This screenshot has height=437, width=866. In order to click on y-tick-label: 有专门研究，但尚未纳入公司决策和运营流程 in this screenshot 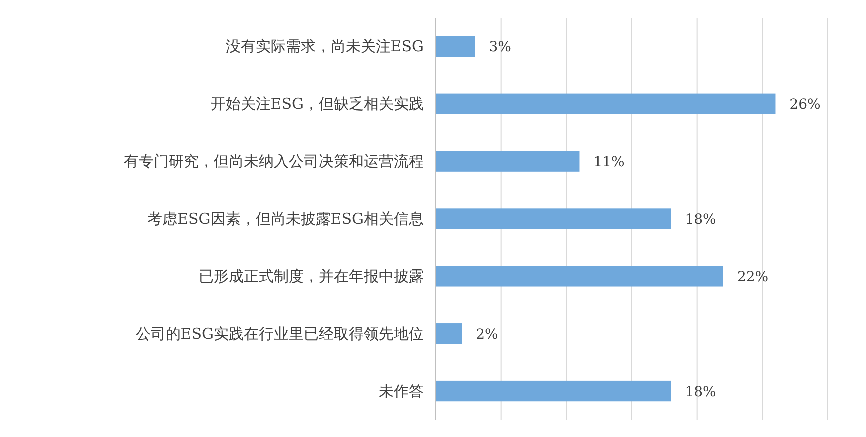, I will do `click(274, 161)`.